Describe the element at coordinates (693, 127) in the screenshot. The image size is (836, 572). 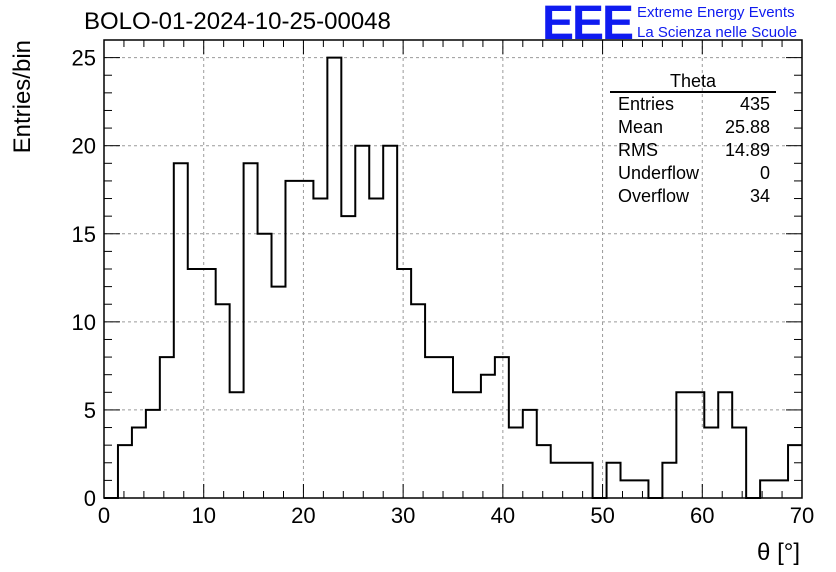
I see `stats-row-mean: Mean 25.88` at that location.